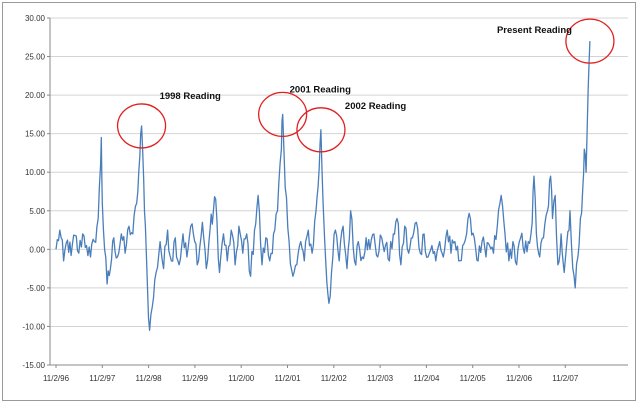  What do you see at coordinates (36, 288) in the screenshot?
I see `y-tick-label: -5.00` at bounding box center [36, 288].